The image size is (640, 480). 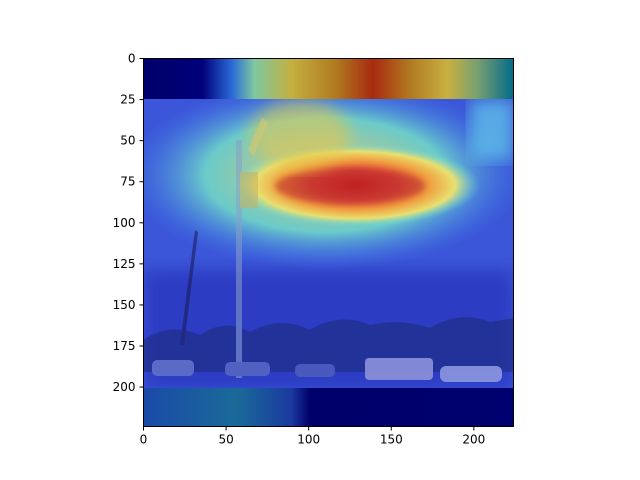 I want to click on y-tick-label: 50, so click(x=127, y=141).